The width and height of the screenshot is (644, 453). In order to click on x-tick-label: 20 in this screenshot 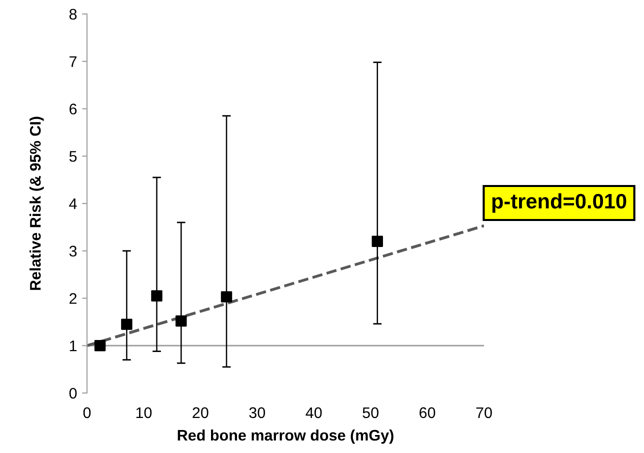, I will do `click(200, 412)`.